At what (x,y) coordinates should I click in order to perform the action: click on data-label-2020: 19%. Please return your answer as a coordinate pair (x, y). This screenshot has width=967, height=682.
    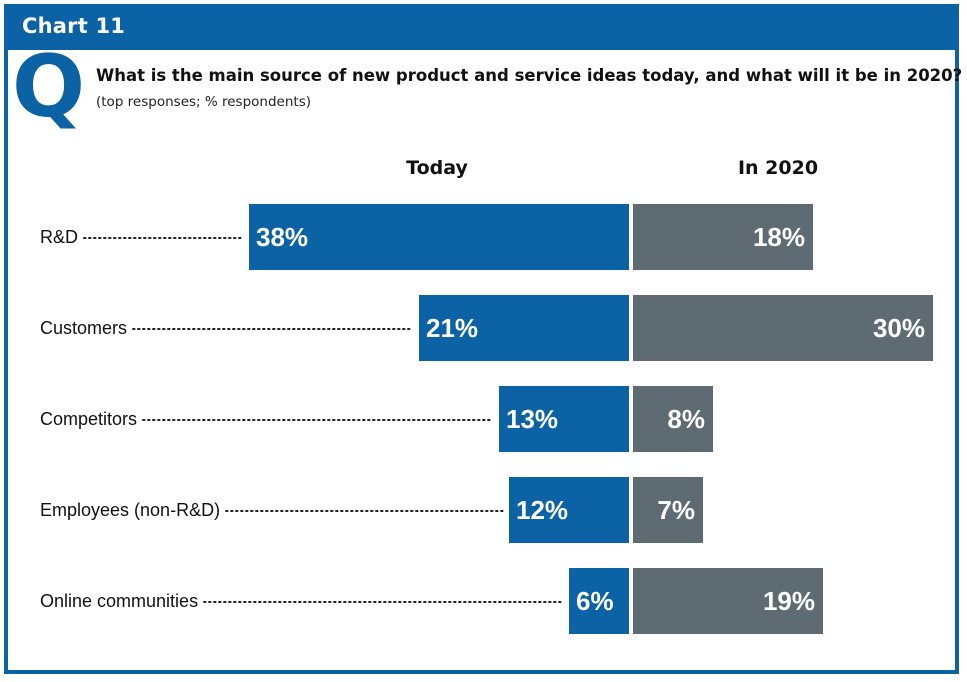
    Looking at the image, I should click on (789, 601).